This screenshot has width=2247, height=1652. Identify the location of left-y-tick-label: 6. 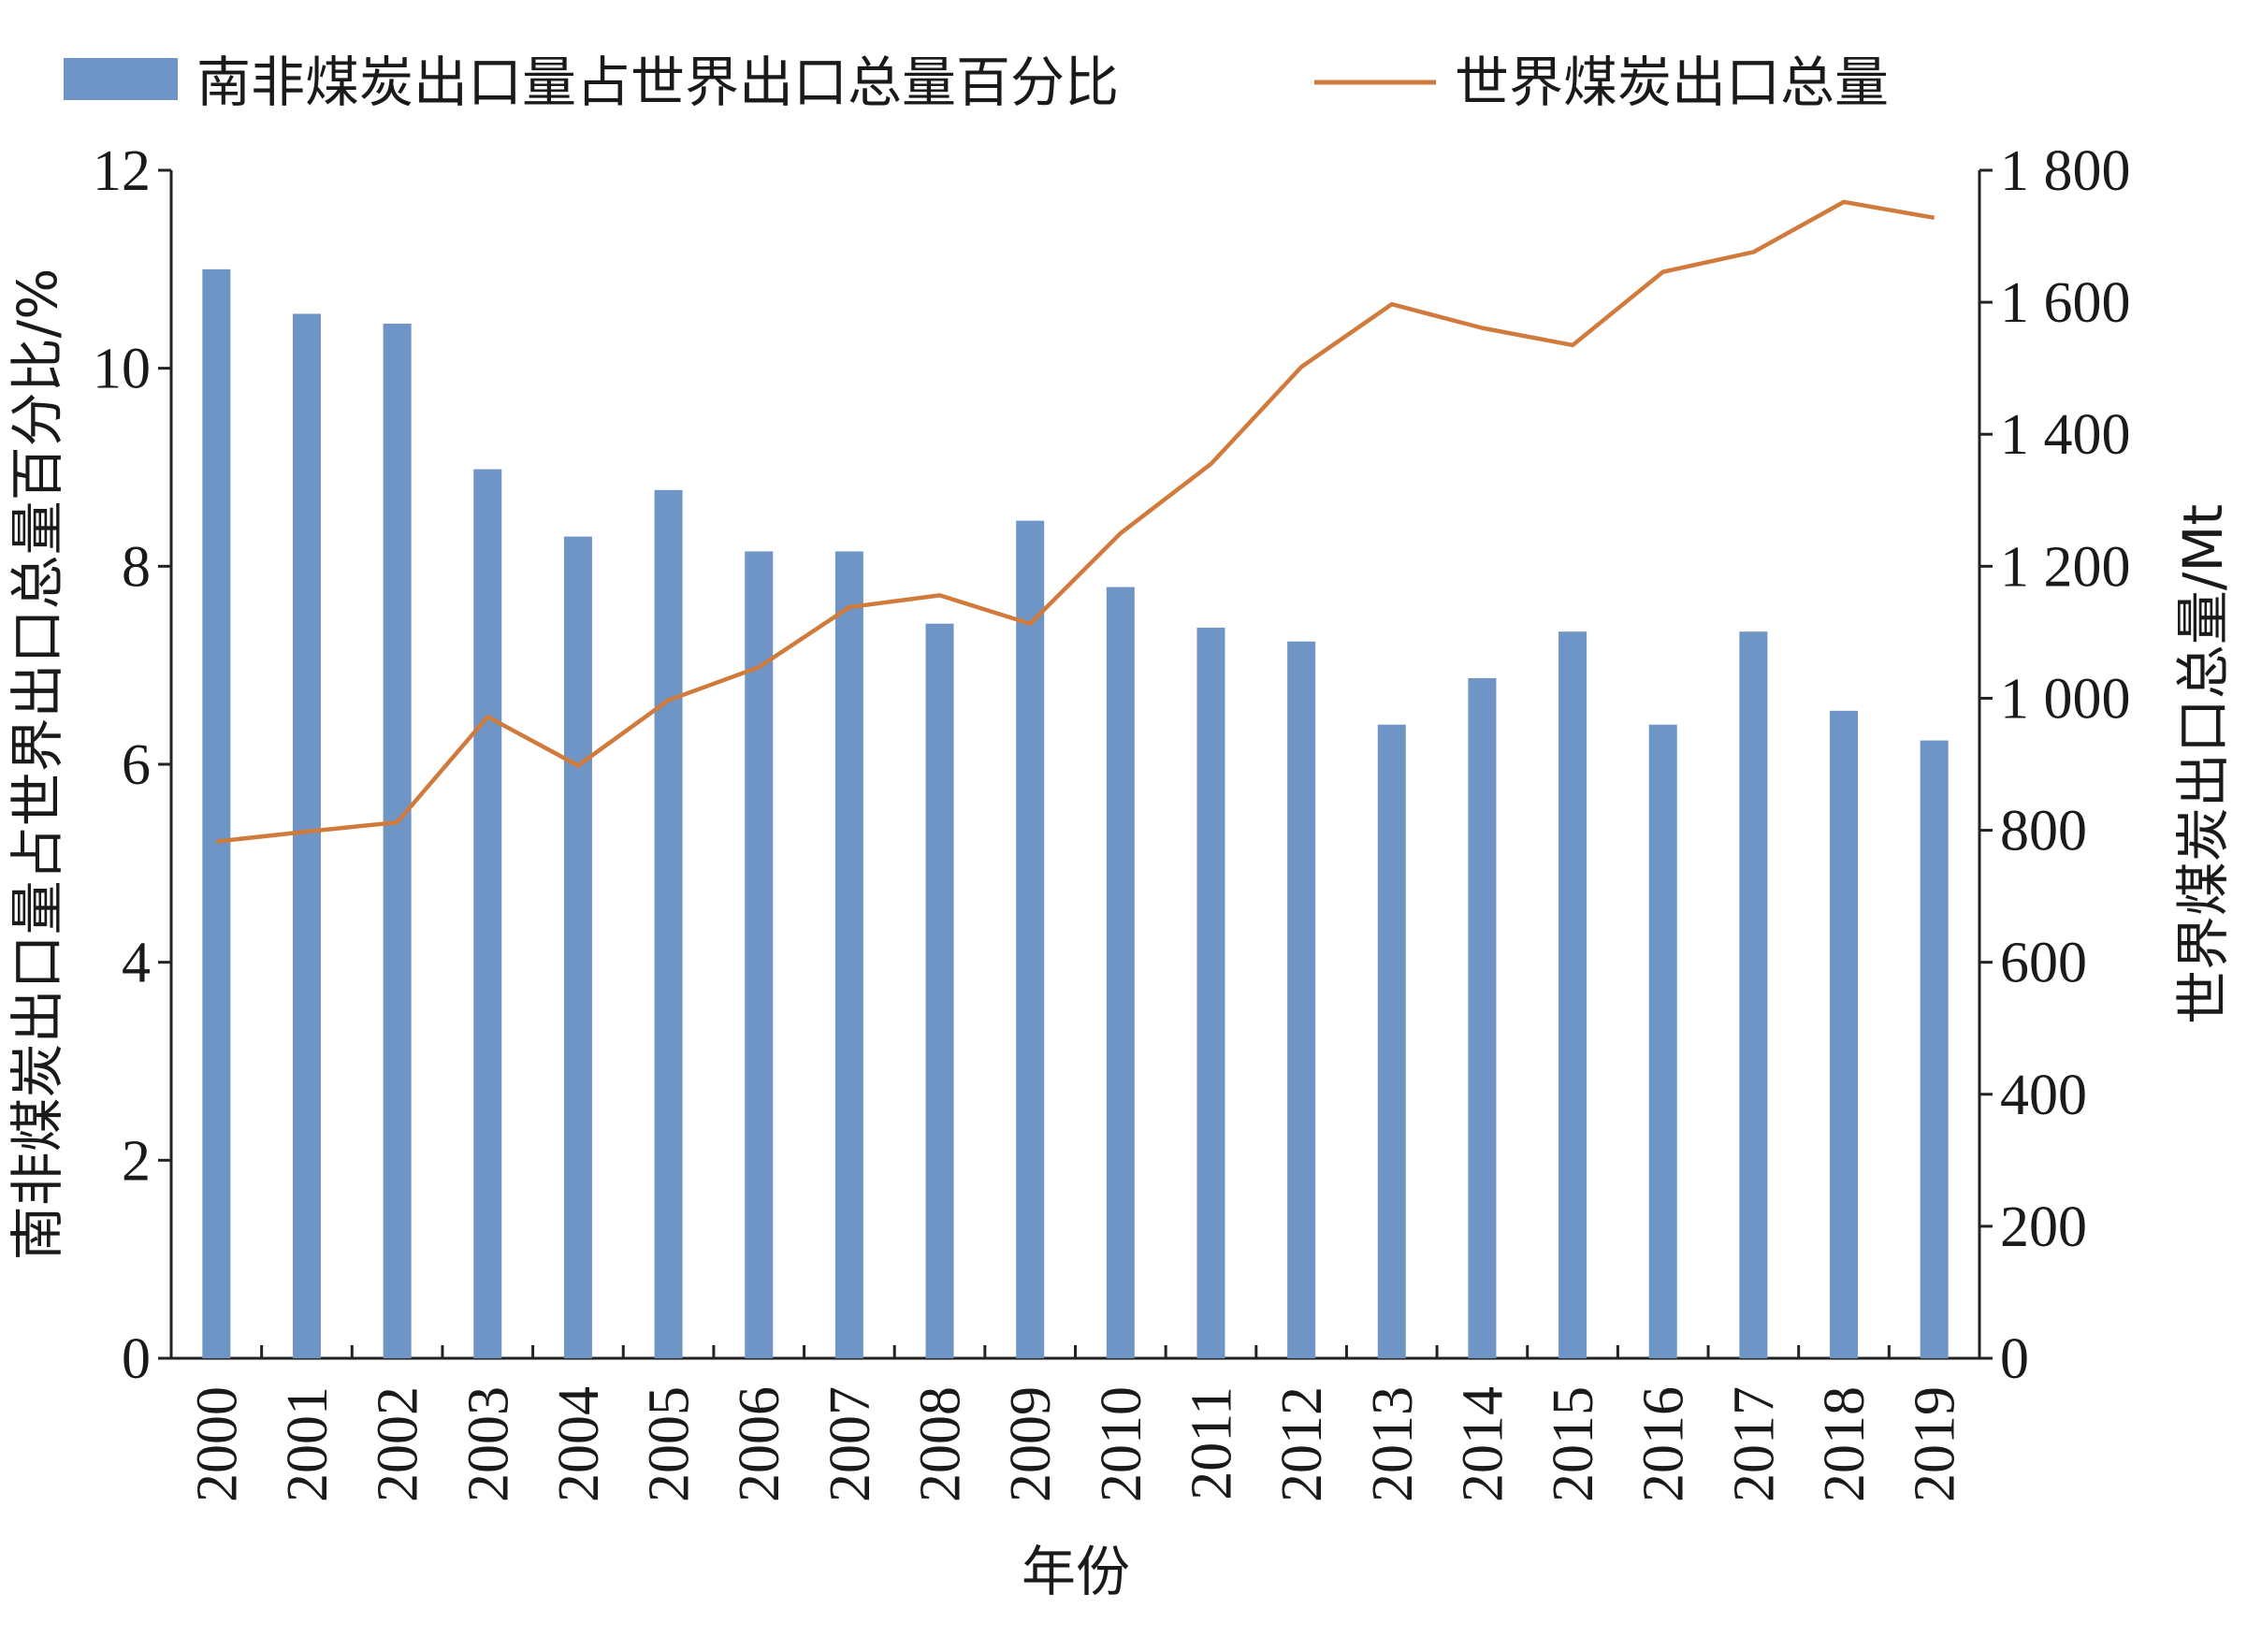
(136, 765).